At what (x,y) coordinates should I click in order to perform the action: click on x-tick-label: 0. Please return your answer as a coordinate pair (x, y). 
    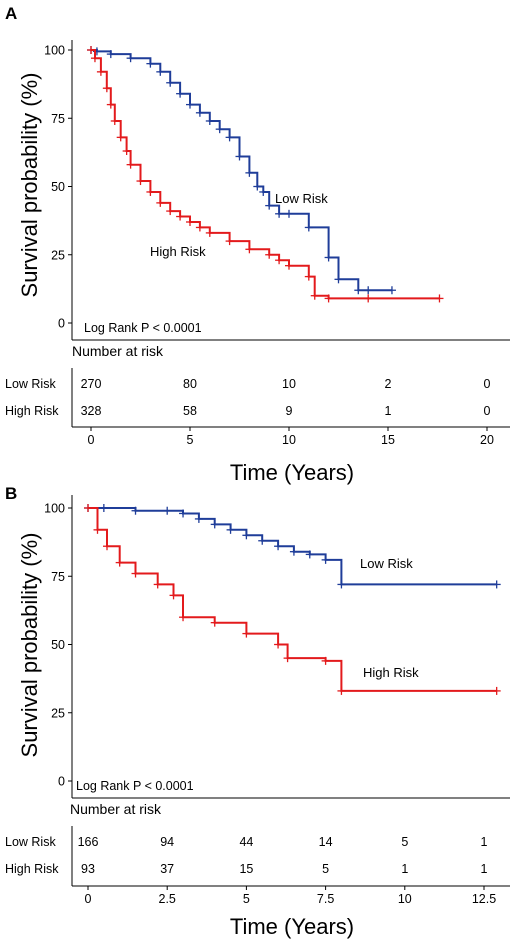
    Looking at the image, I should click on (91, 440).